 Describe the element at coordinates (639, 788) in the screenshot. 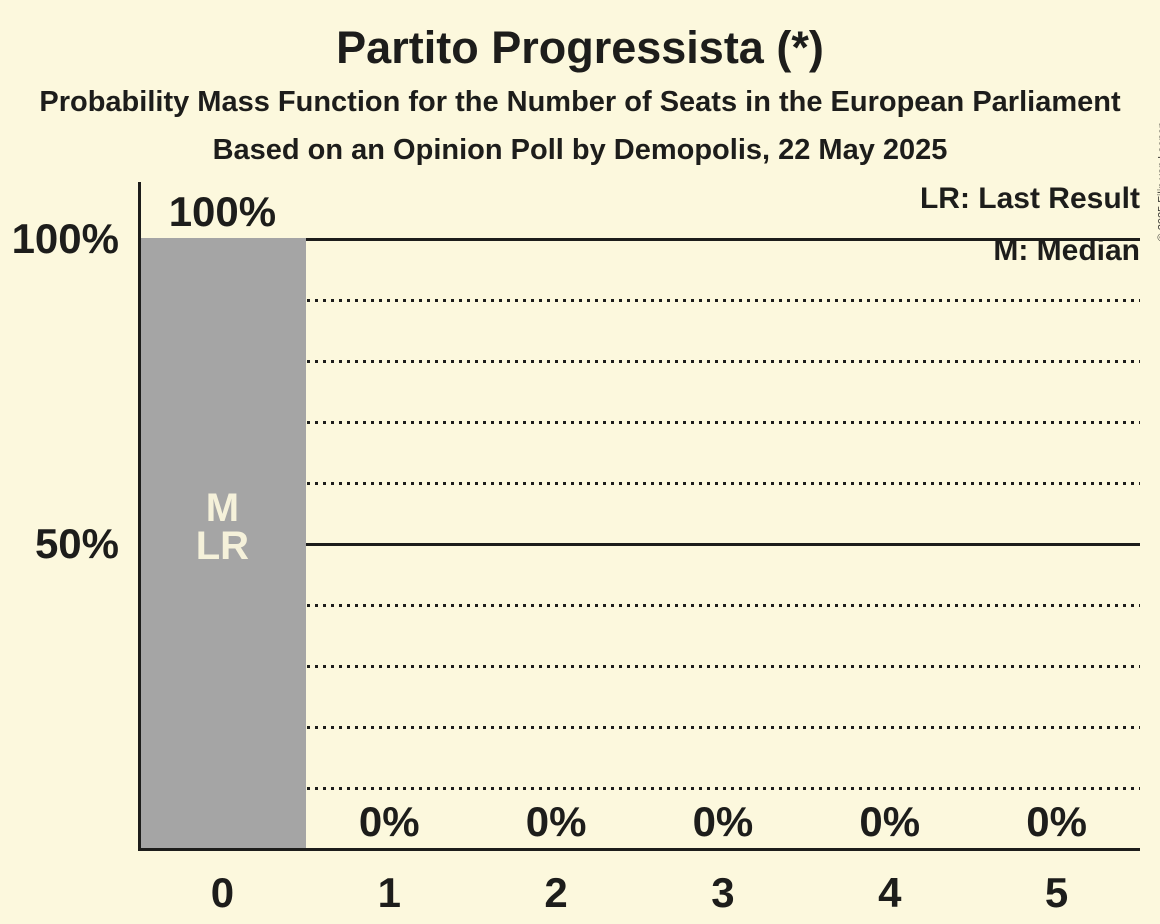

I see `gridline-dotted-10pct` at that location.